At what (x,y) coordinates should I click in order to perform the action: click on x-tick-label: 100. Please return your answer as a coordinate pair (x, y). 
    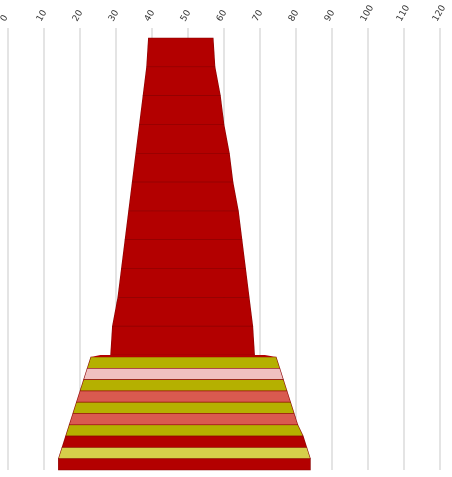
    Looking at the image, I should click on (367, 13).